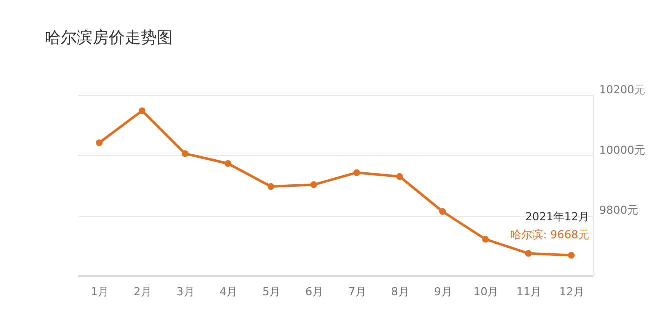 The image size is (660, 319). I want to click on y-tick-label: 10000元, so click(623, 150).